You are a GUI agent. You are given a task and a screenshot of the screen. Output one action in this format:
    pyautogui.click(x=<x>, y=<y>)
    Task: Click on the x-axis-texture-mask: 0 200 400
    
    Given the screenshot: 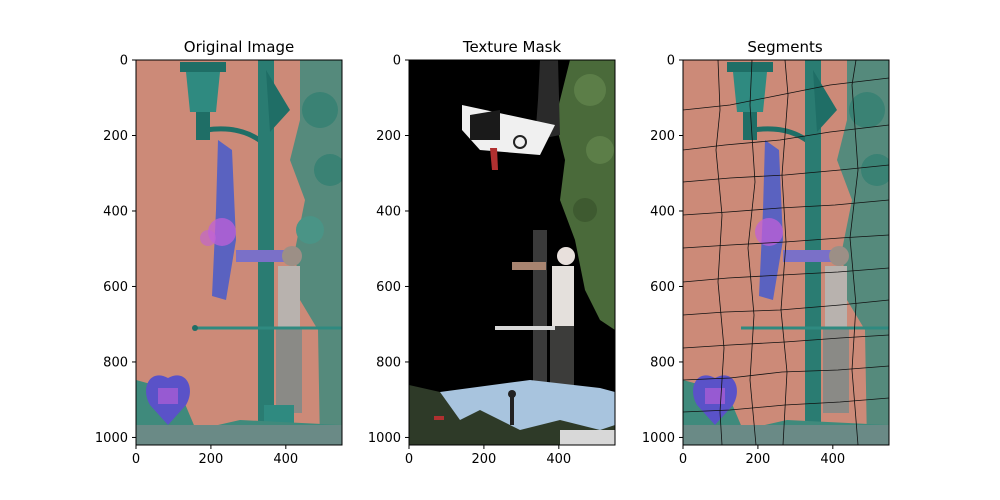 What is the action you would take?
    pyautogui.click(x=488, y=456)
    